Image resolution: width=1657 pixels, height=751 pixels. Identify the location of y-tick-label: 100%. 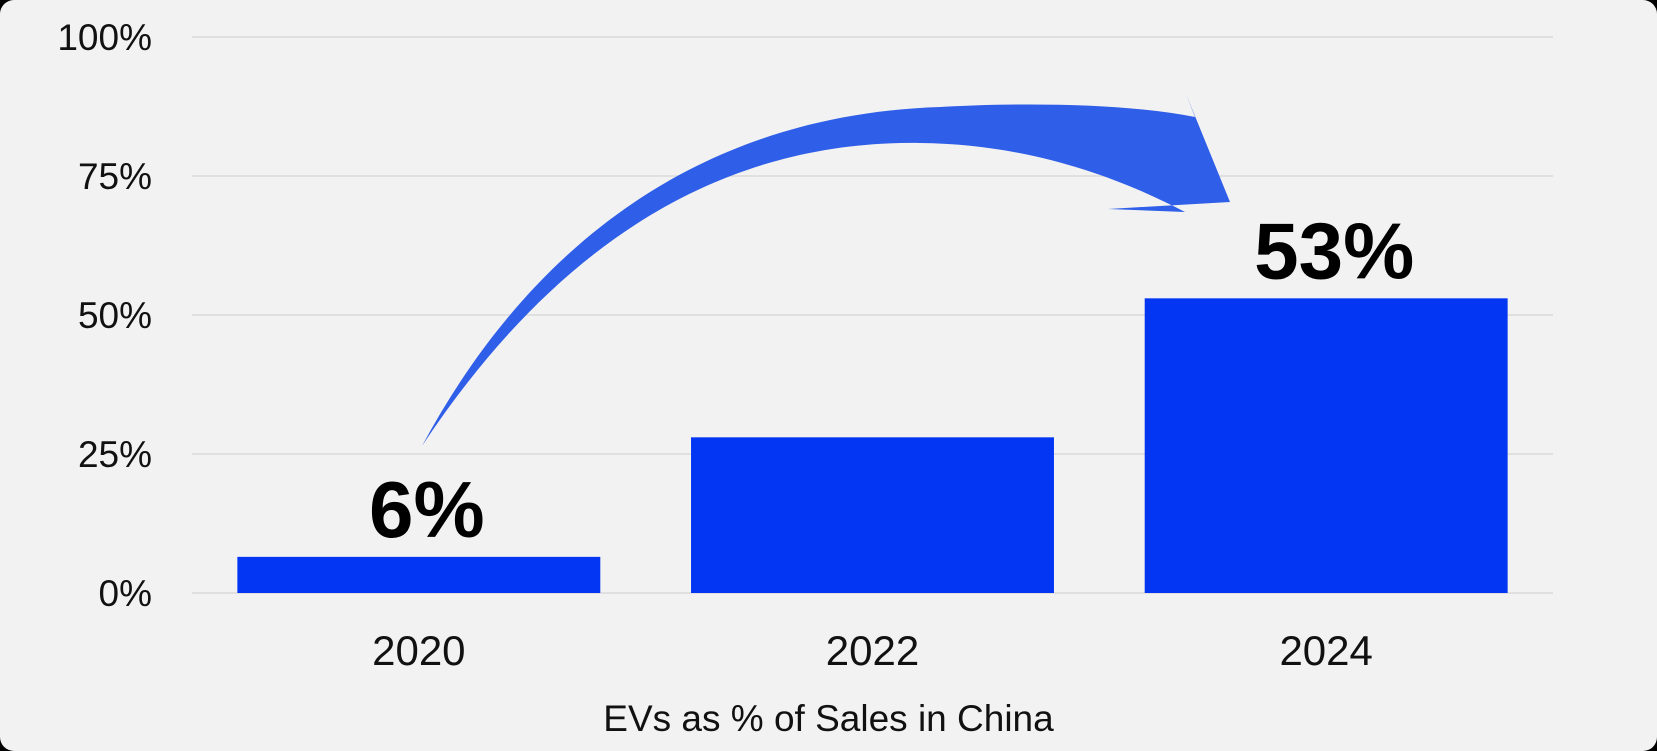
(104, 37).